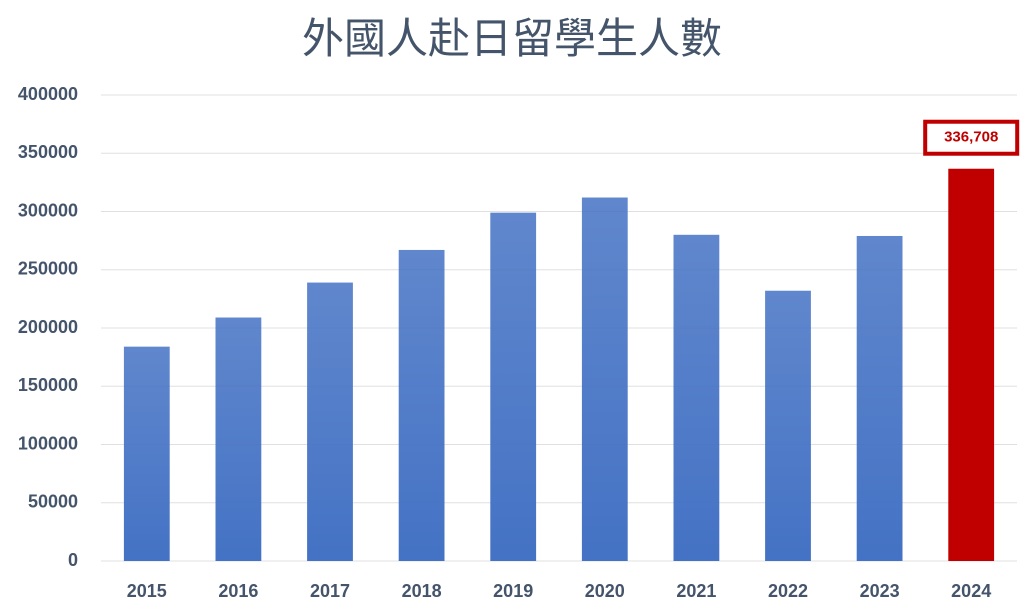 The height and width of the screenshot is (615, 1024). What do you see at coordinates (696, 591) in the screenshot?
I see `x-tick-label: 2021` at bounding box center [696, 591].